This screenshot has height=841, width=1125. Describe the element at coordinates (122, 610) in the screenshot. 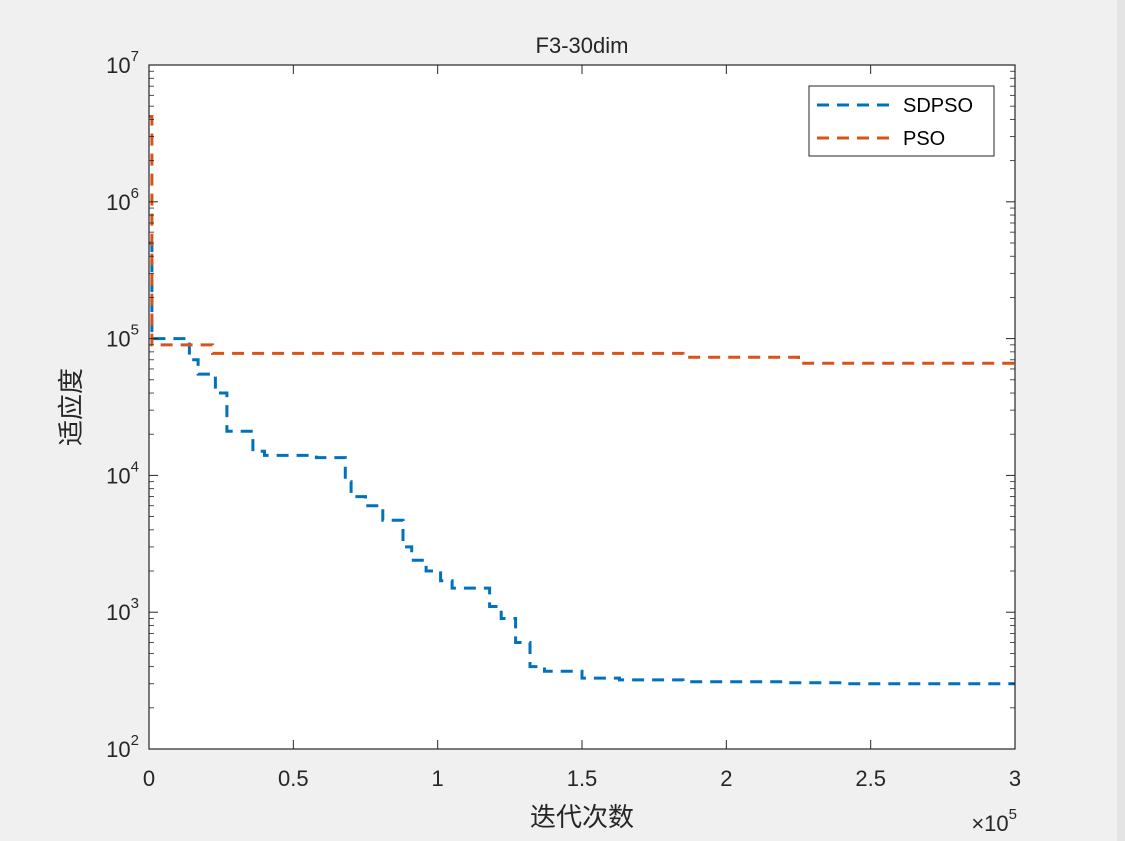

I see `y-tick-label: 10³` at that location.